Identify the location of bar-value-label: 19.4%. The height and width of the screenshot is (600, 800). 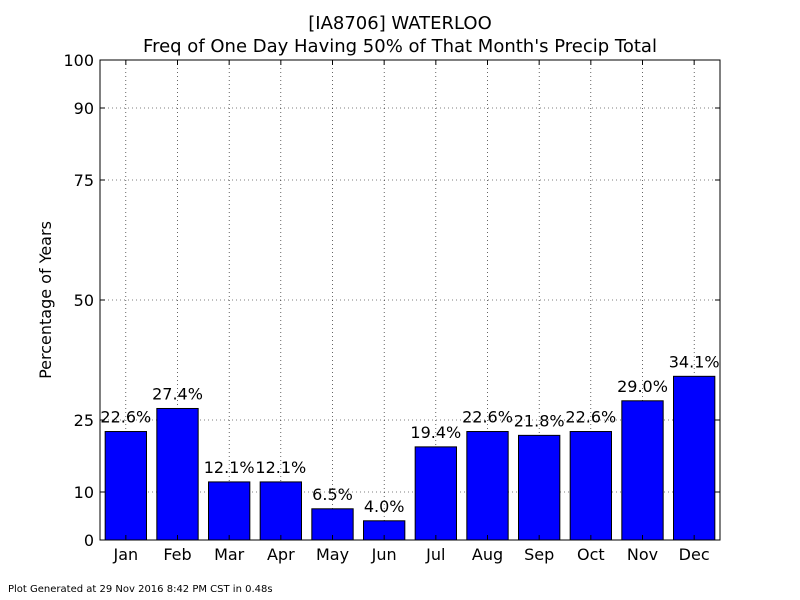
(435, 432).